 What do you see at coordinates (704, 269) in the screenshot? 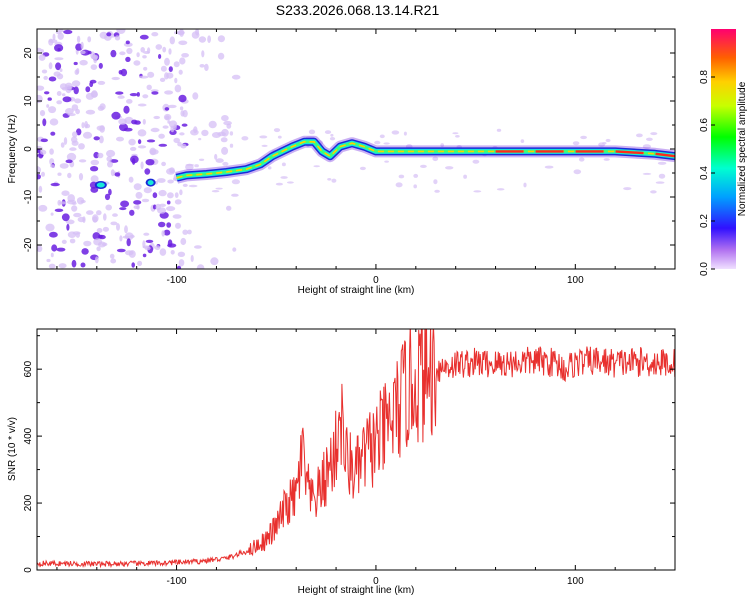
I see `colorbar-tick-label: 0.0` at bounding box center [704, 269].